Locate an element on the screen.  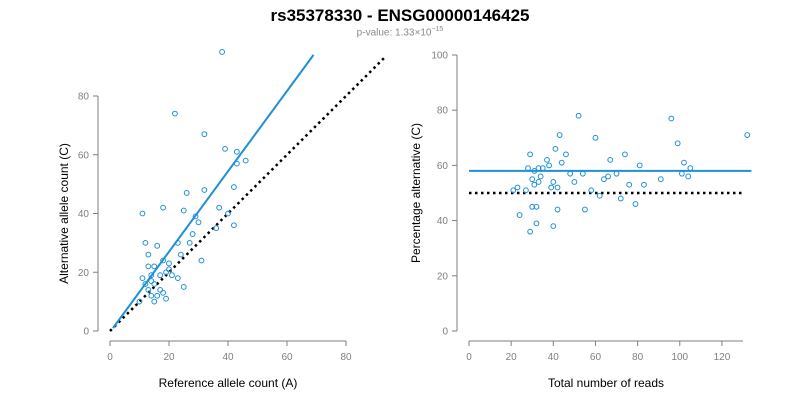
panel-2-x-tick-label: 60 is located at coordinates (596, 357).